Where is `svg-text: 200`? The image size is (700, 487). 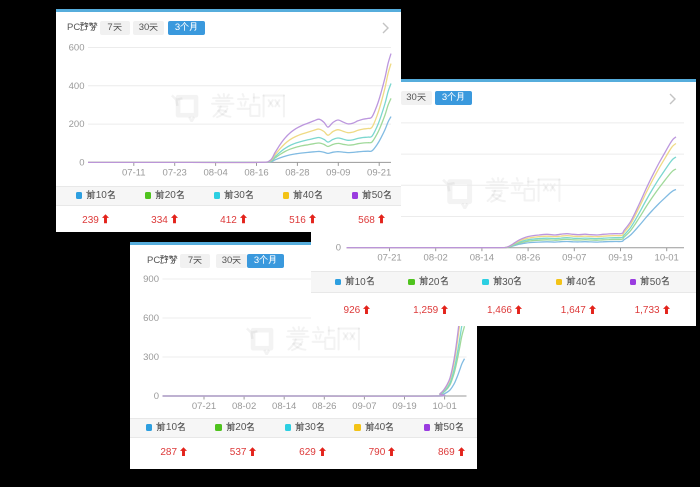 svg-text: 200 is located at coordinates (77, 124).